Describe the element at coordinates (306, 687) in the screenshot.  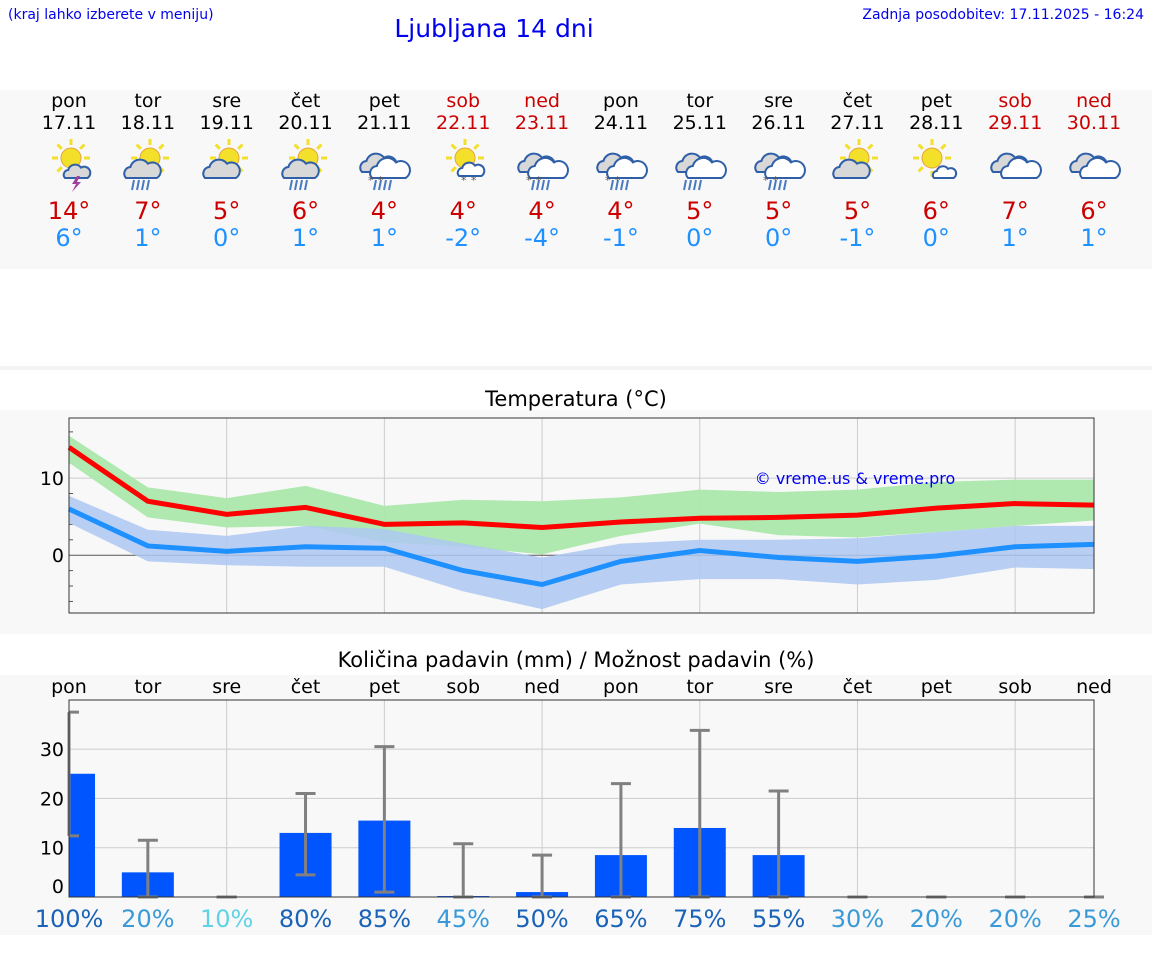
I see `x-category-label: čet` at that location.